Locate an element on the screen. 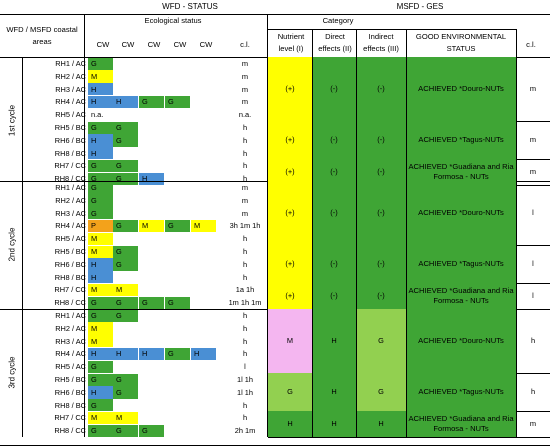 The image size is (550, 448). ecological-status-label: Ecological status is located at coordinates (173, 20).